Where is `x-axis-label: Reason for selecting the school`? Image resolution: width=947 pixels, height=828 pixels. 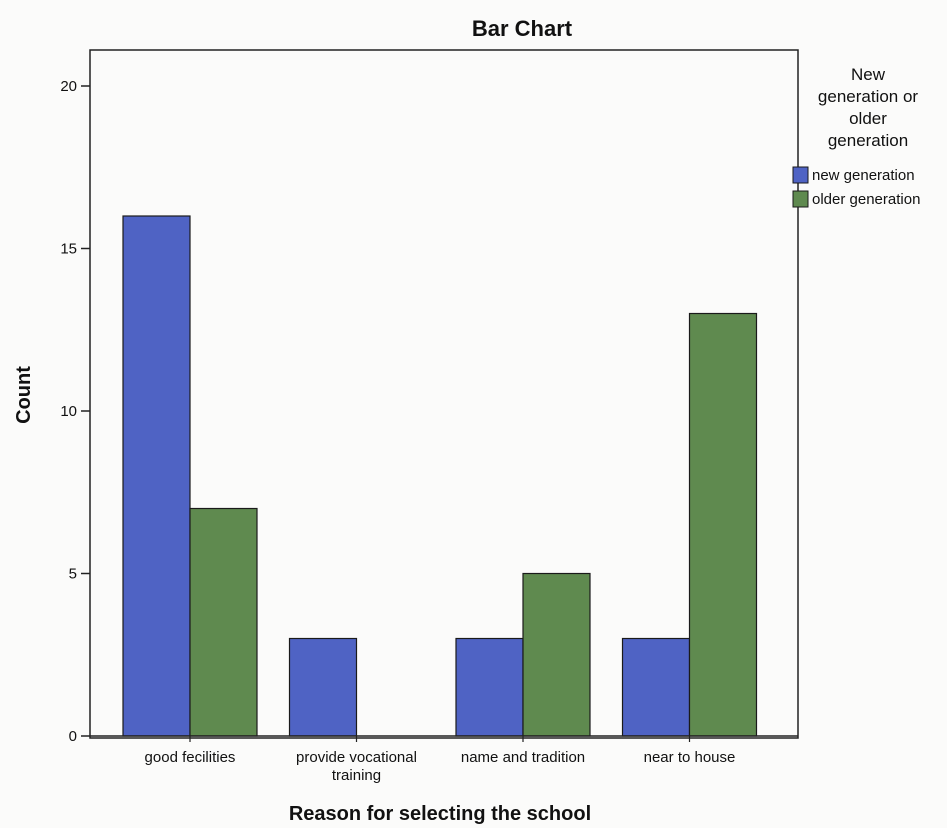
x-axis-label: Reason for selecting the school is located at coordinates (440, 814).